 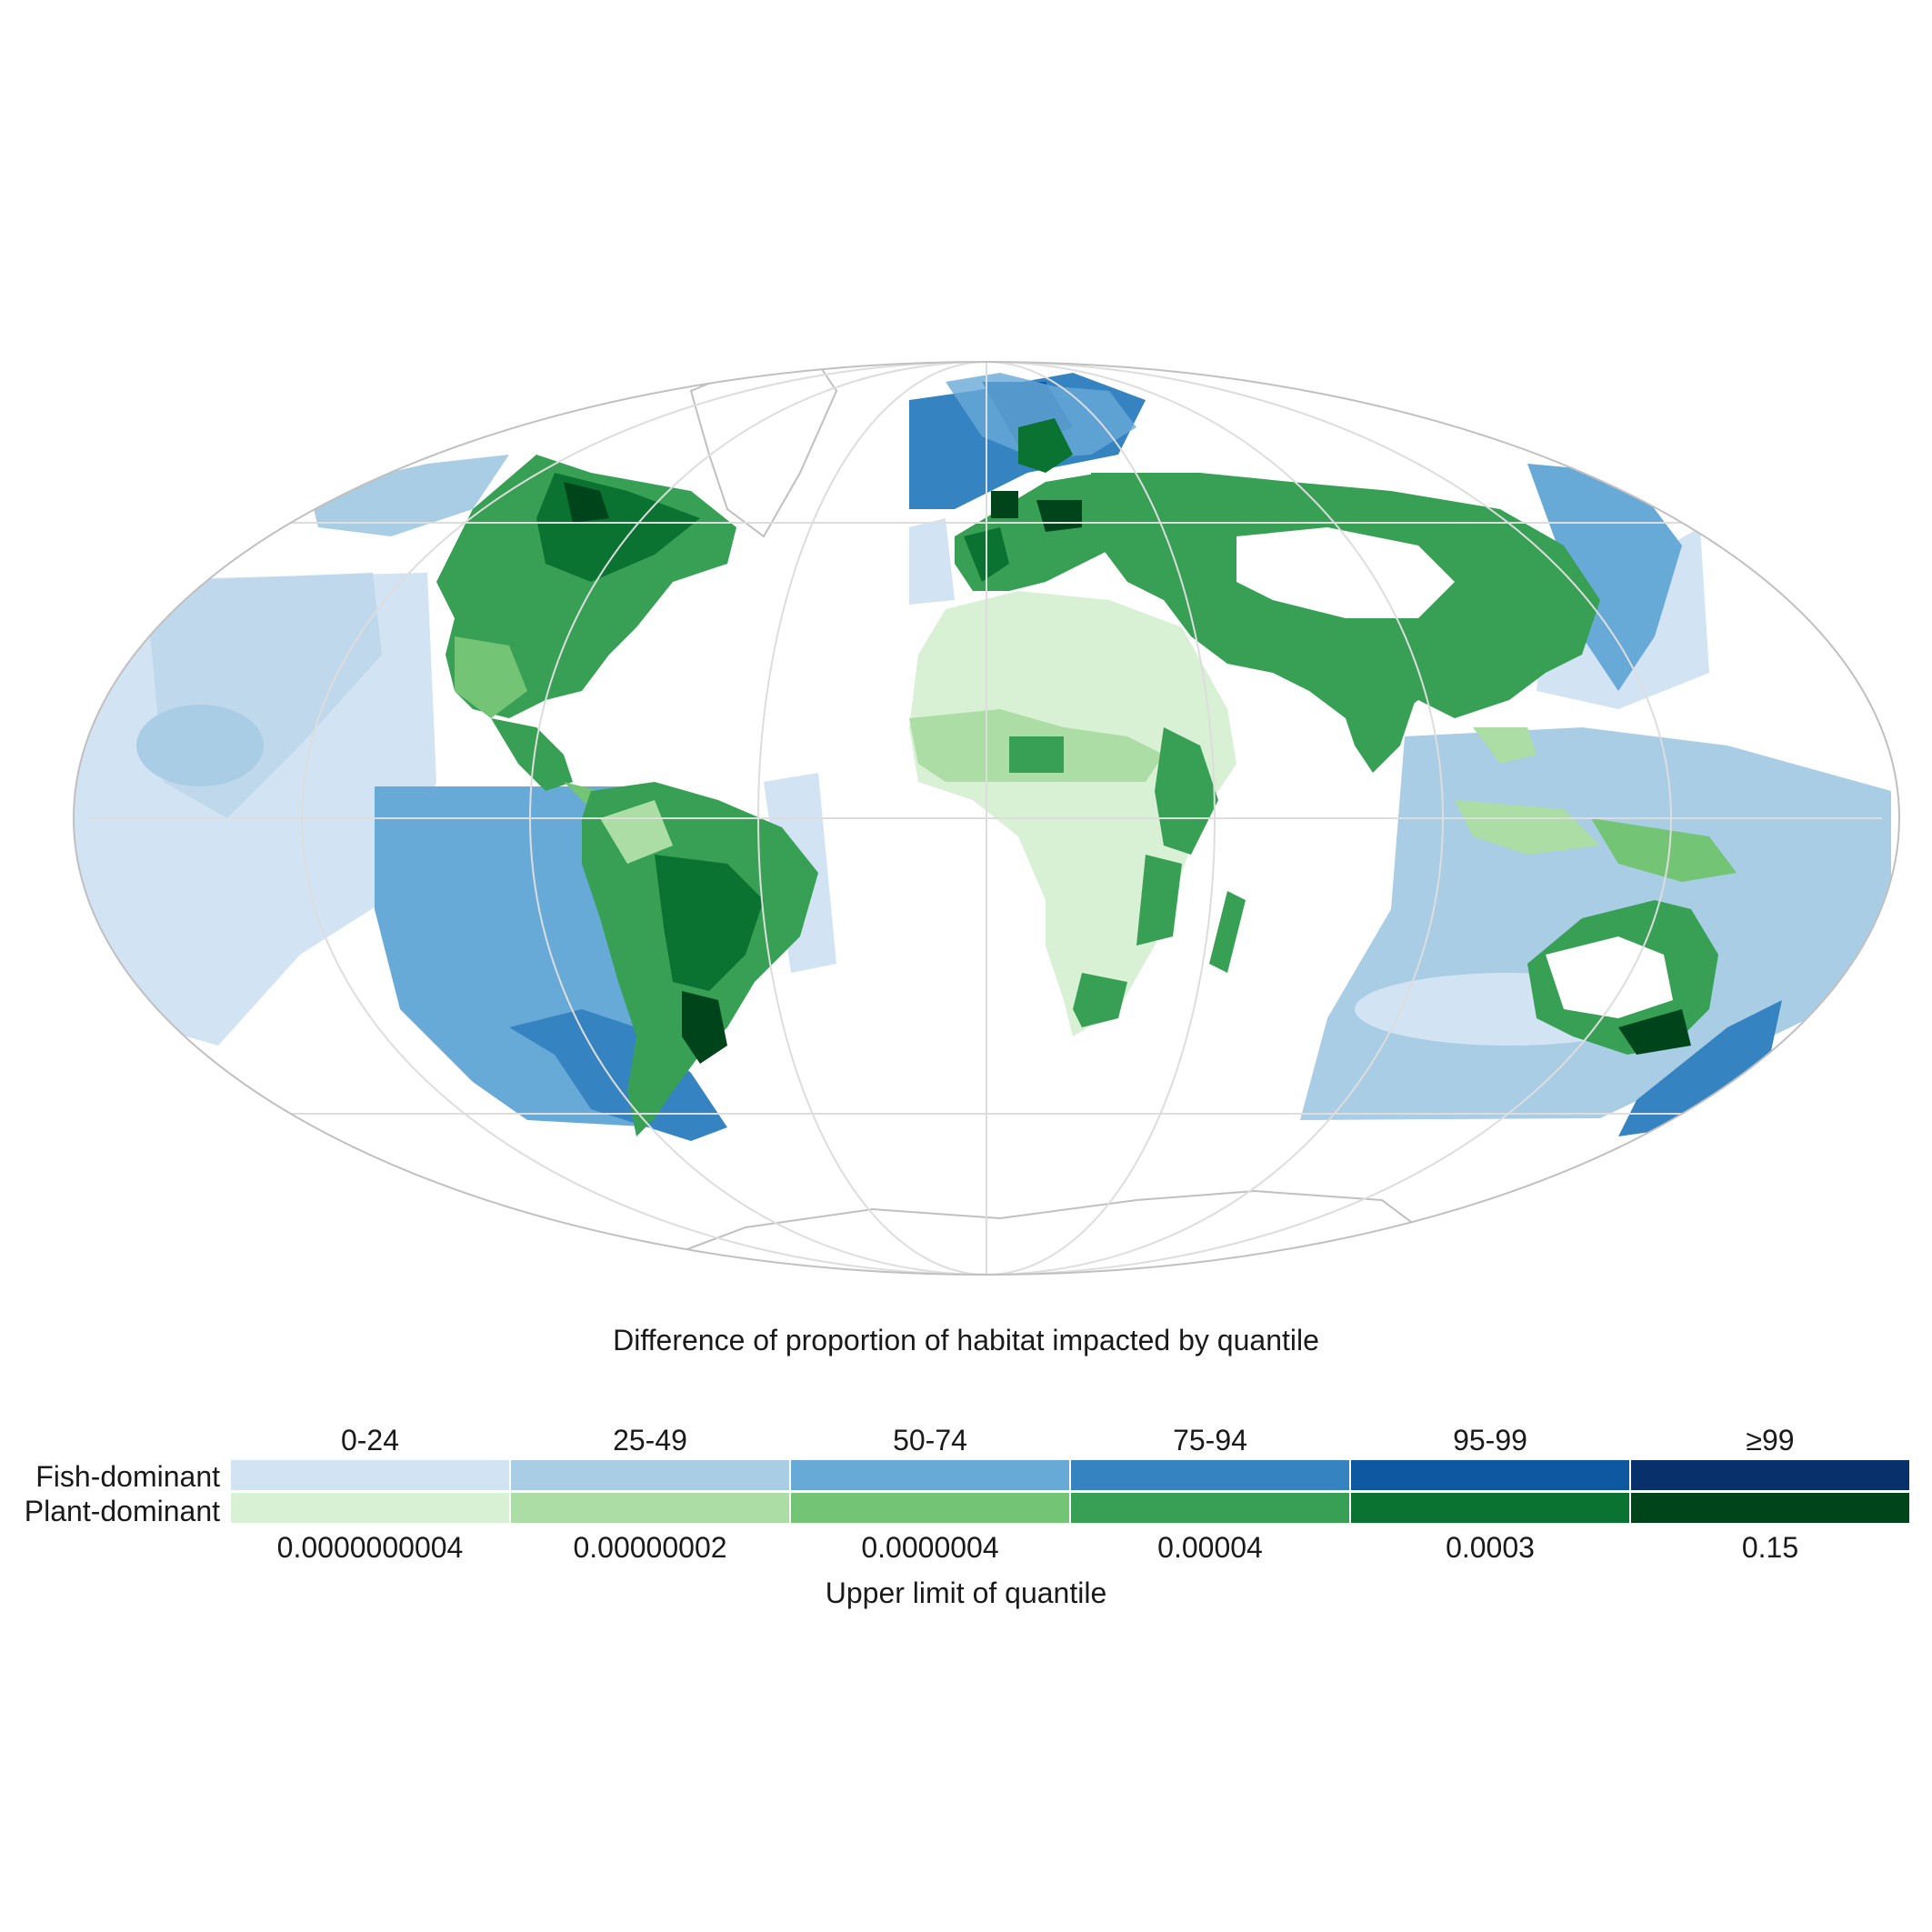 I want to click on plant-dominant-label: Plant-dominant, so click(x=122, y=1511).